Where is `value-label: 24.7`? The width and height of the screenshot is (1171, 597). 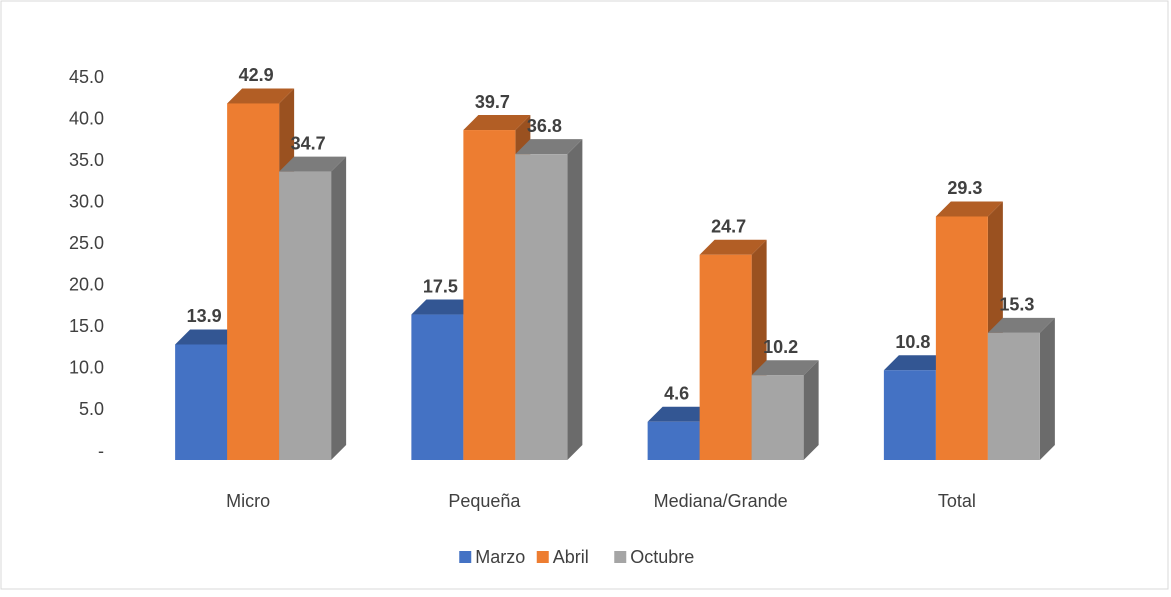
value-label: 24.7 is located at coordinates (728, 226).